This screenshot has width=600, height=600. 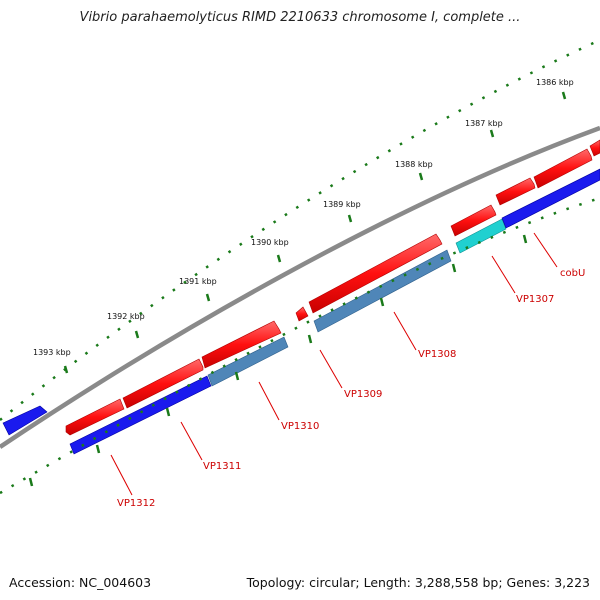 What do you see at coordinates (437, 354) in the screenshot?
I see `gene-label-VP1308: VP1308` at bounding box center [437, 354].